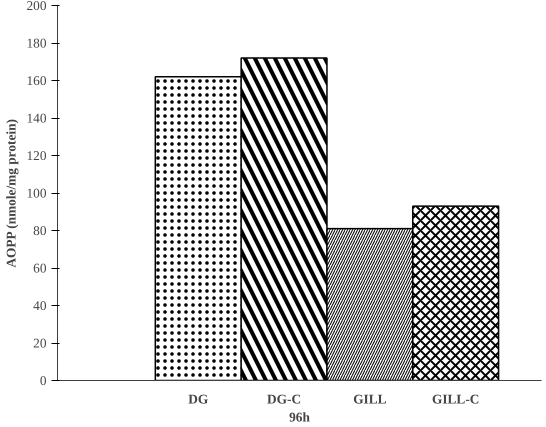 The height and width of the screenshot is (427, 546). What do you see at coordinates (36, 80) in the screenshot?
I see `y-tick-label: 160` at bounding box center [36, 80].